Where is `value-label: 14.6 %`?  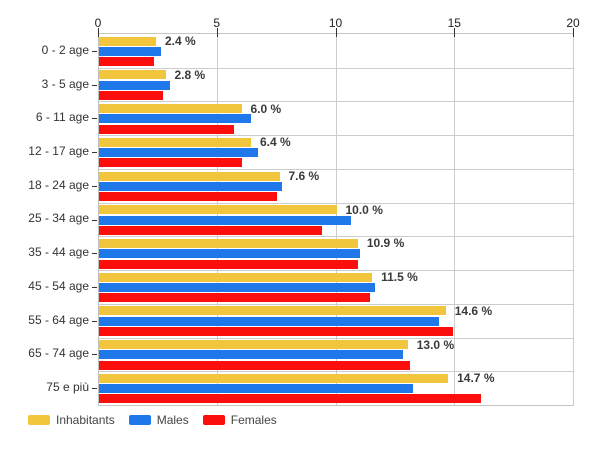
value-label: 14.6 % is located at coordinates (473, 310).